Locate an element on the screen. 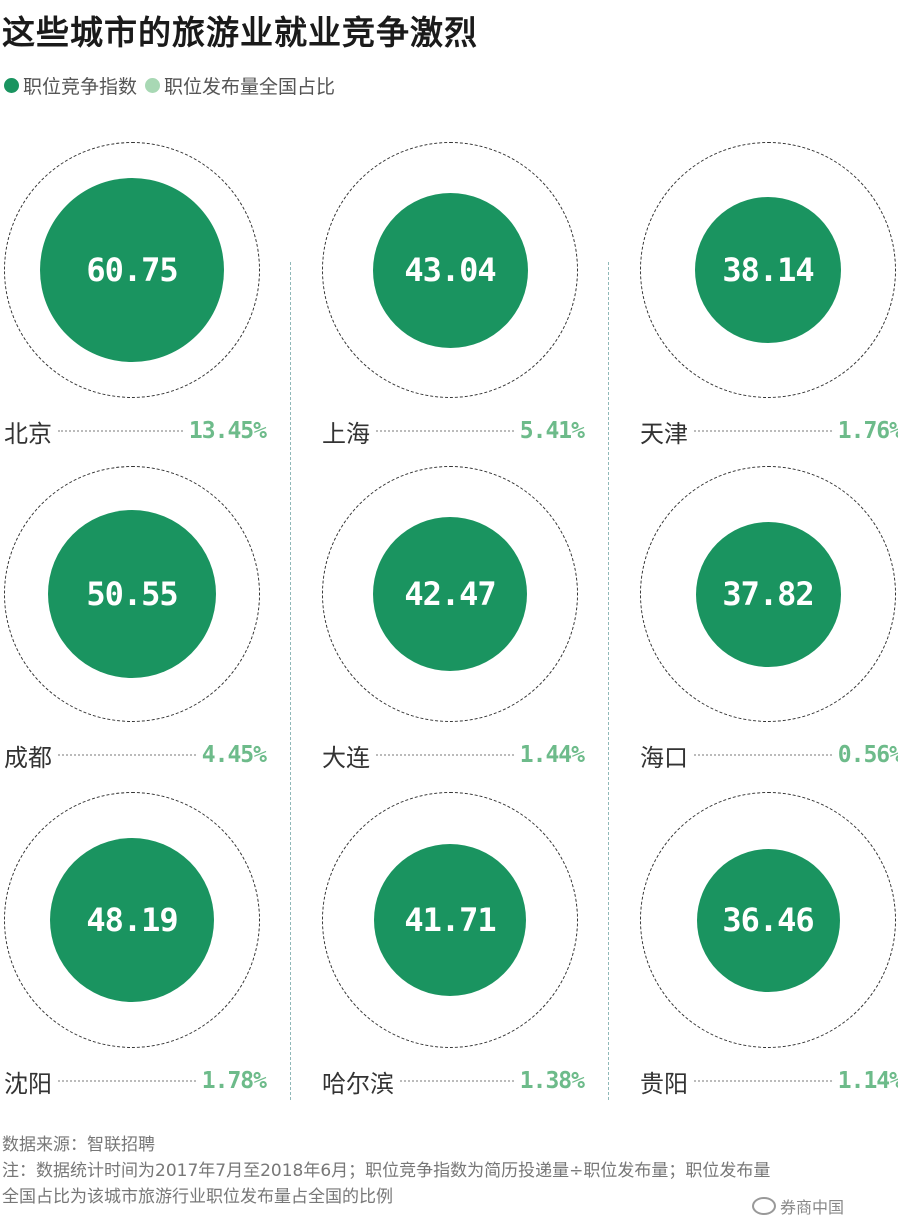 The width and height of the screenshot is (898, 1220). index-bubble: 42.47 is located at coordinates (450, 594).